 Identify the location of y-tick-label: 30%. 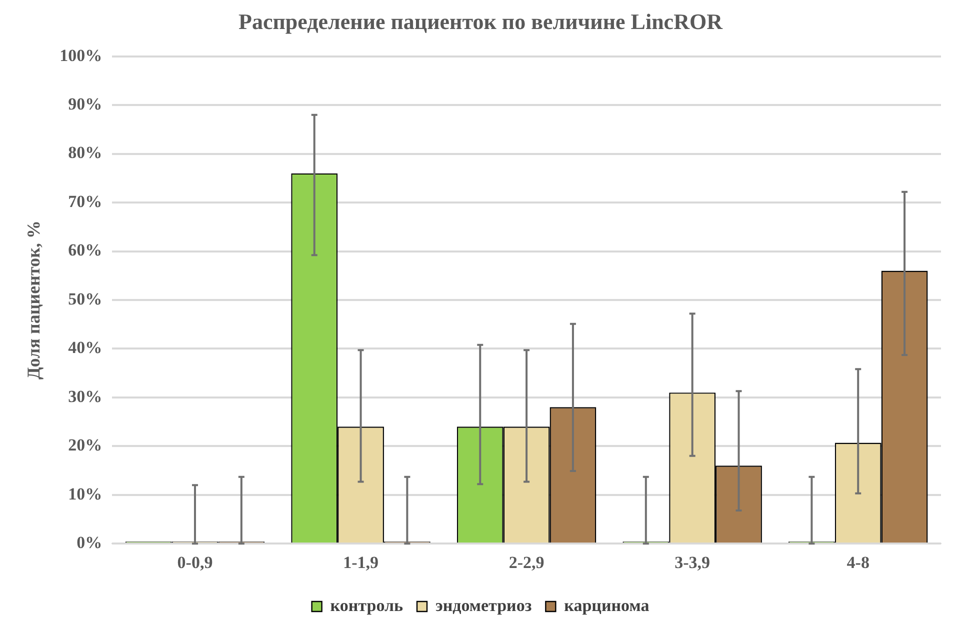
(85, 396).